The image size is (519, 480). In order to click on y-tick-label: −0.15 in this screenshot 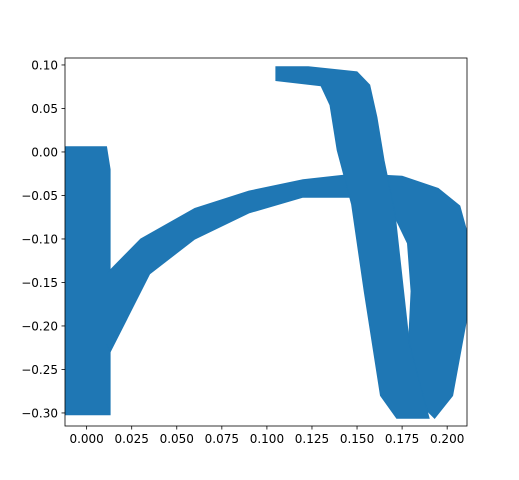, I will do `click(39, 283)`.